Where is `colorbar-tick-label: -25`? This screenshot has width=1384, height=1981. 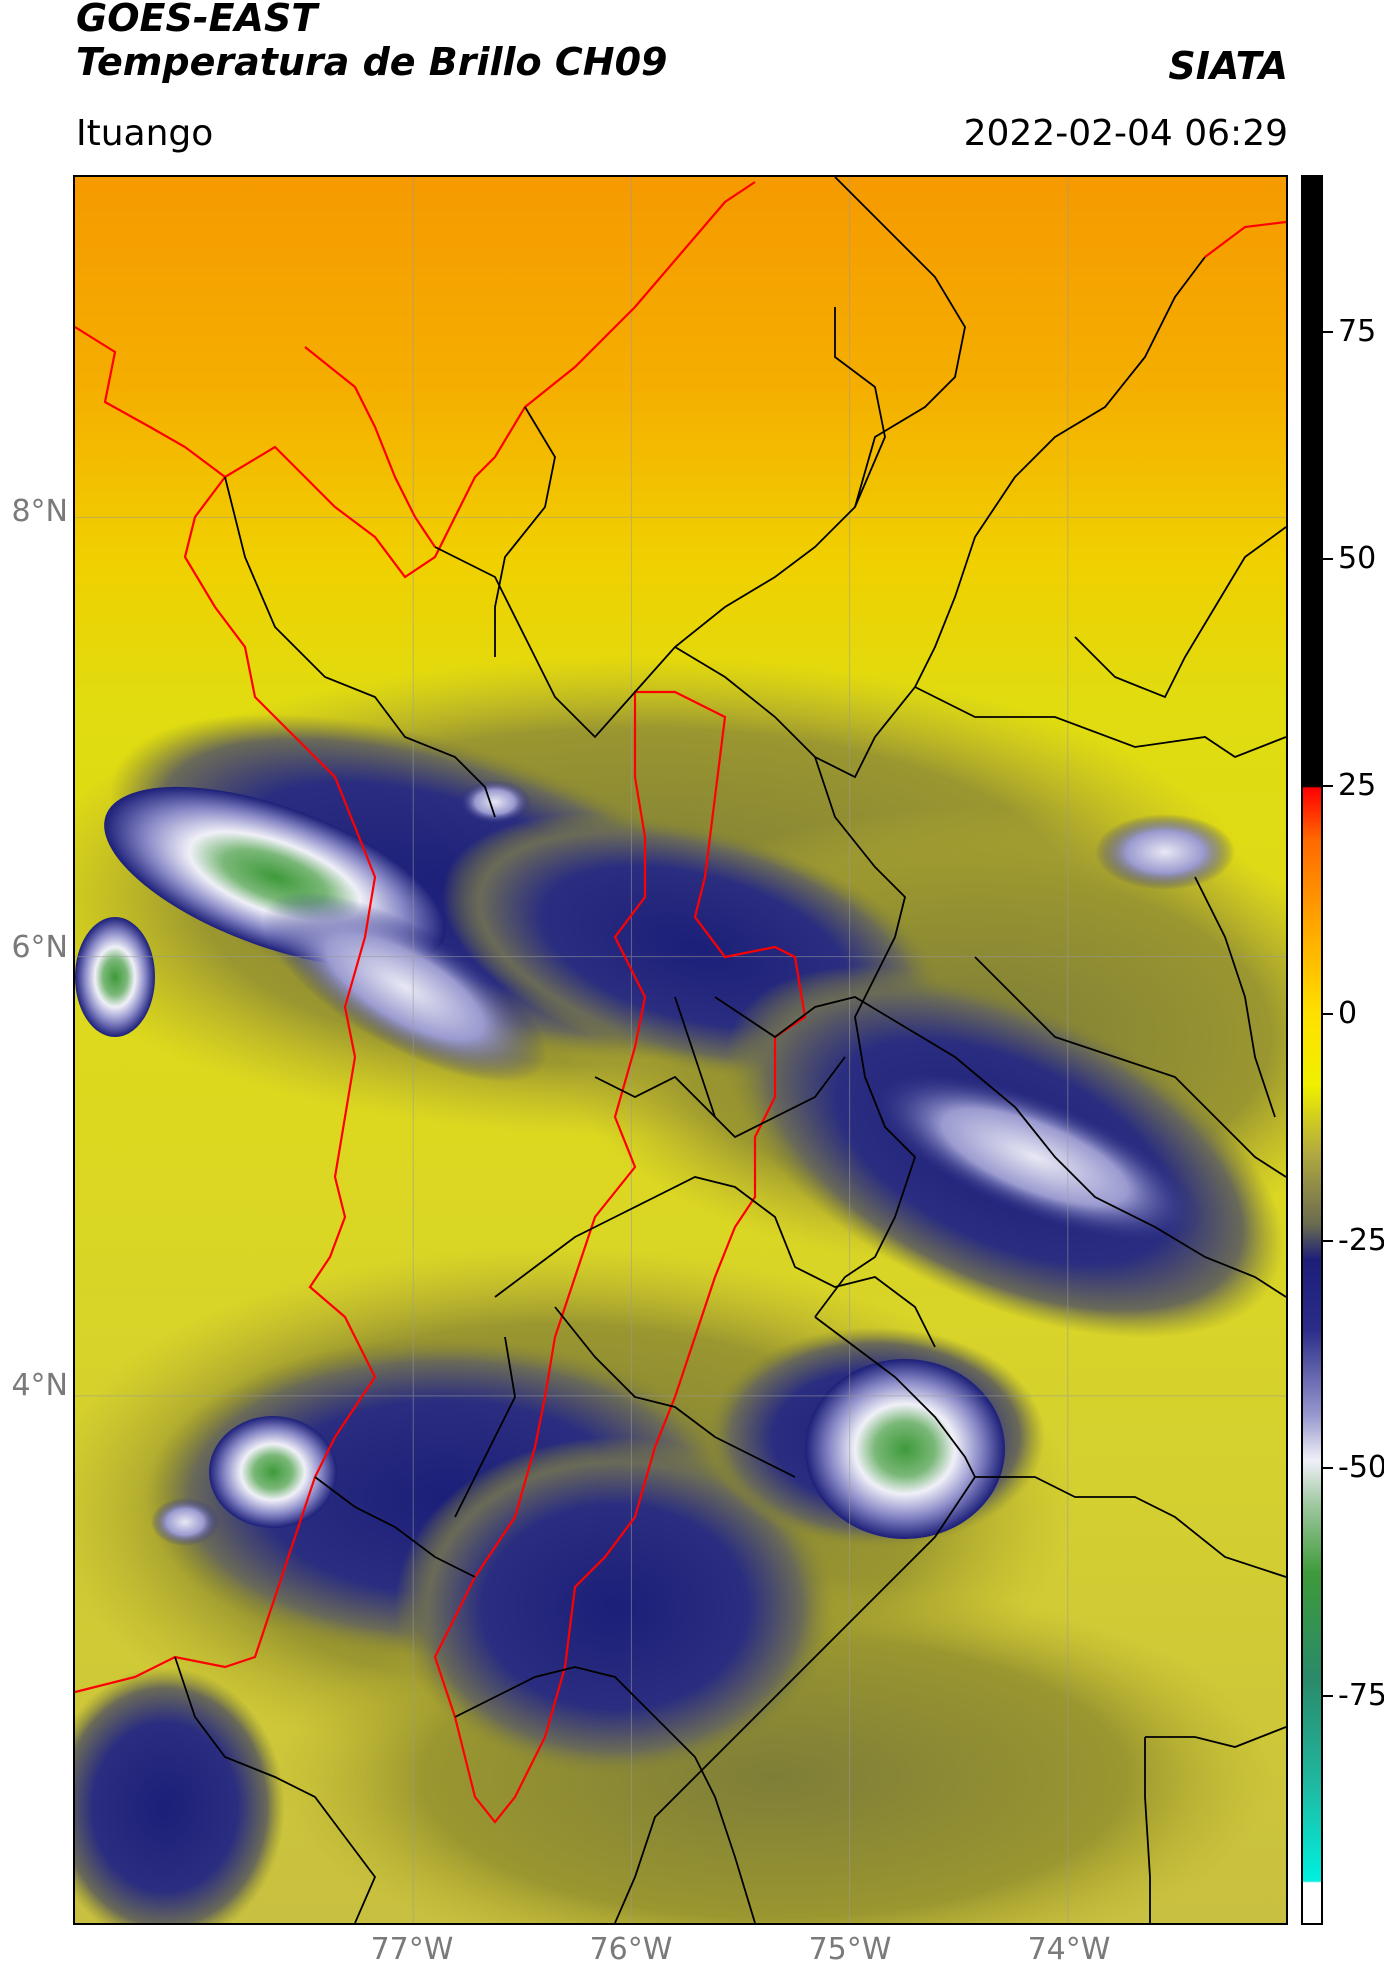 colorbar-tick-label: -25 is located at coordinates (1361, 1240).